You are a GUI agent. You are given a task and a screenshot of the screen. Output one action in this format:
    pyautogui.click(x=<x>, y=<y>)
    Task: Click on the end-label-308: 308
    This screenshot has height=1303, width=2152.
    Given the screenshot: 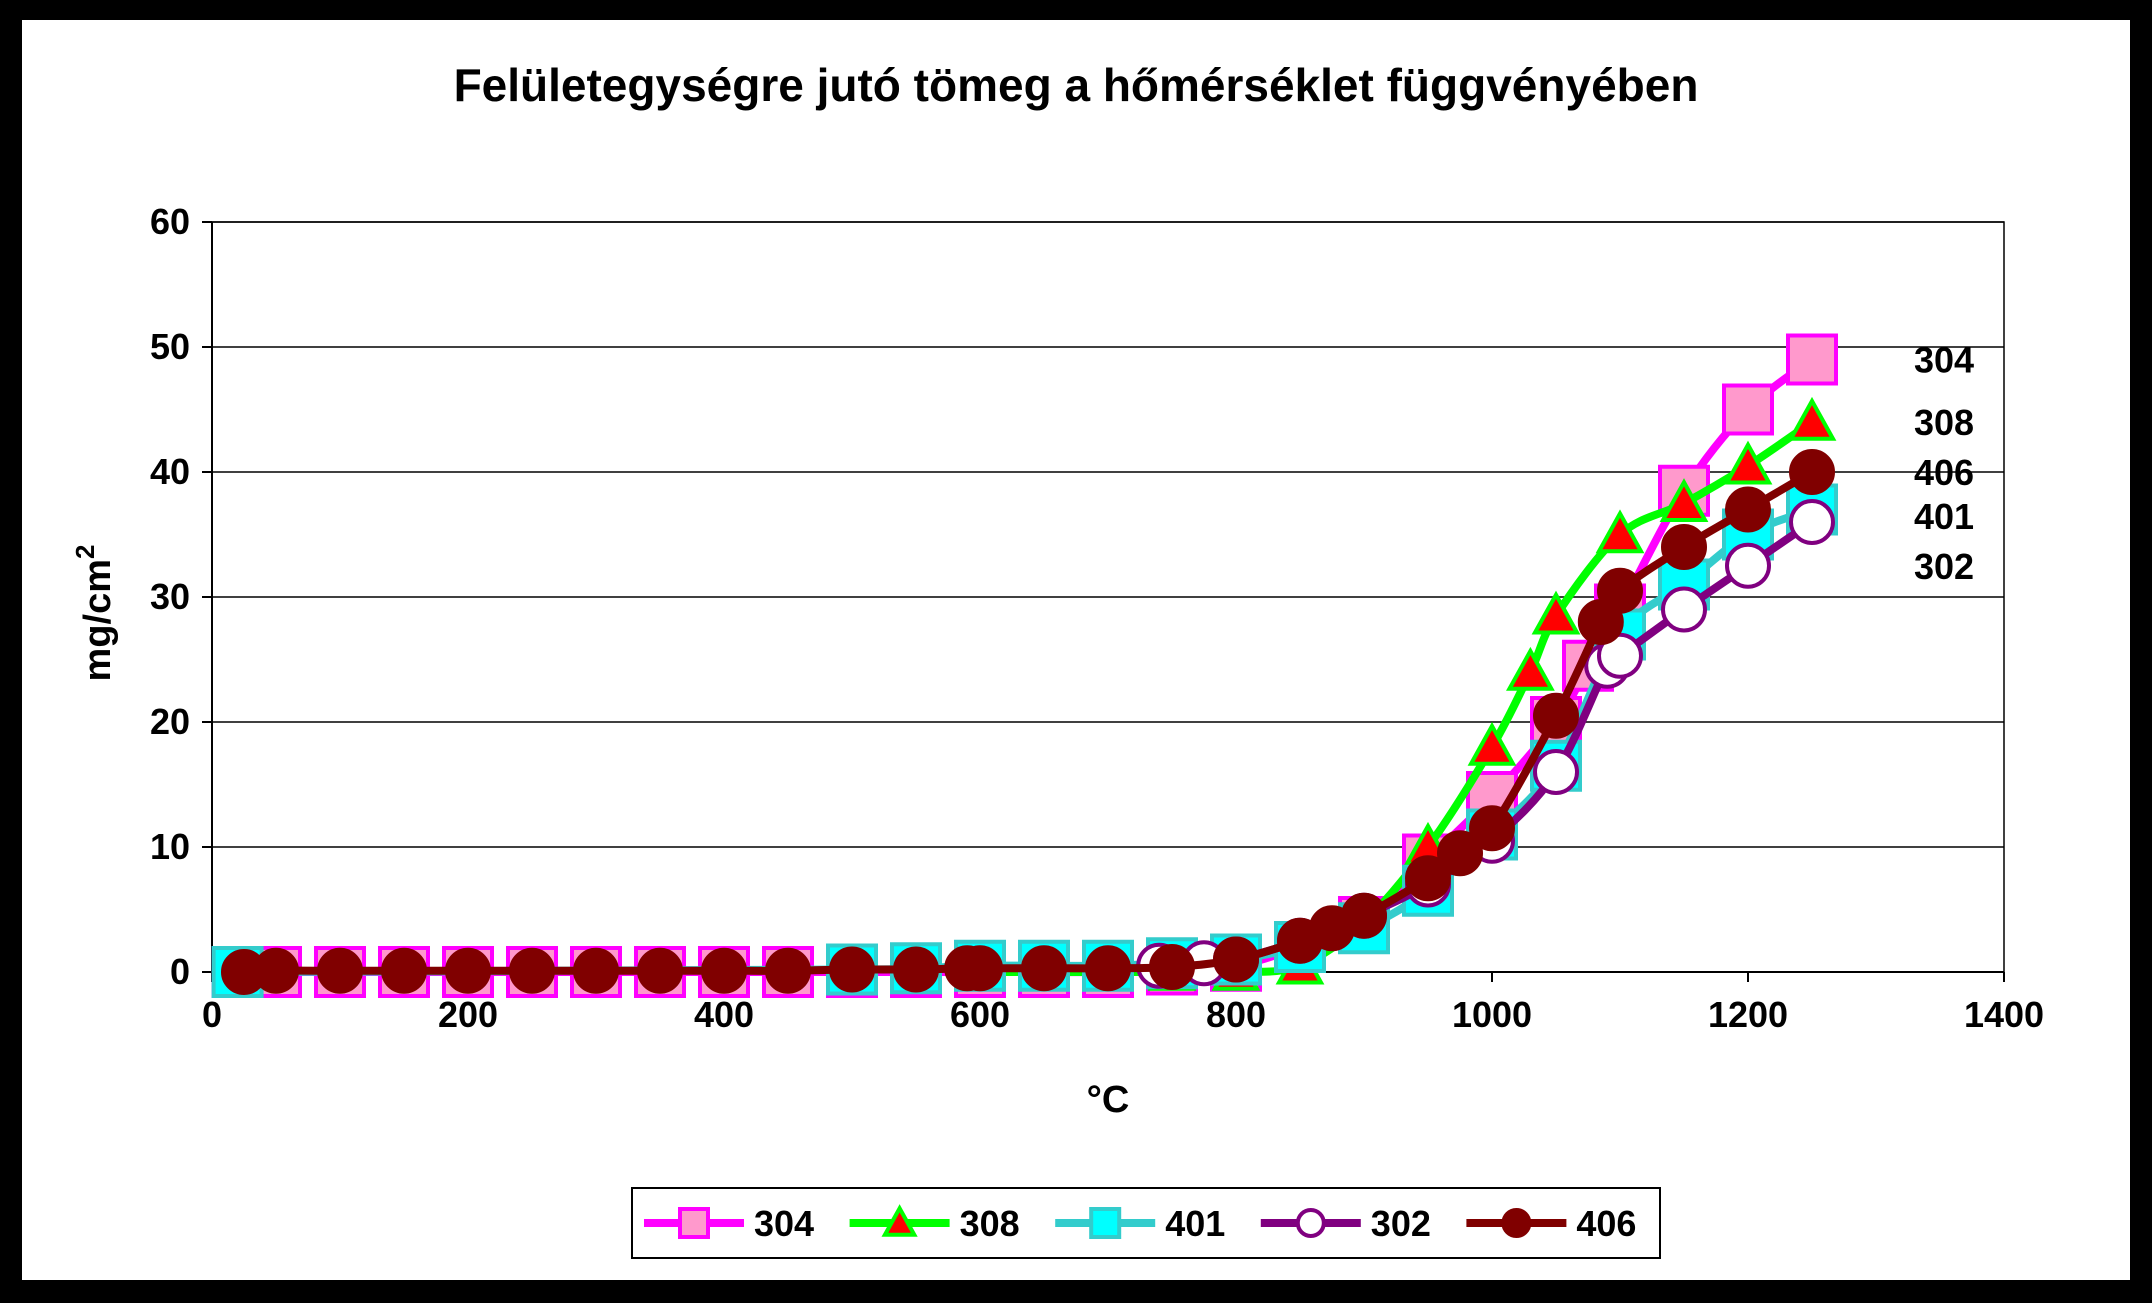 What is the action you would take?
    pyautogui.click(x=1944, y=422)
    